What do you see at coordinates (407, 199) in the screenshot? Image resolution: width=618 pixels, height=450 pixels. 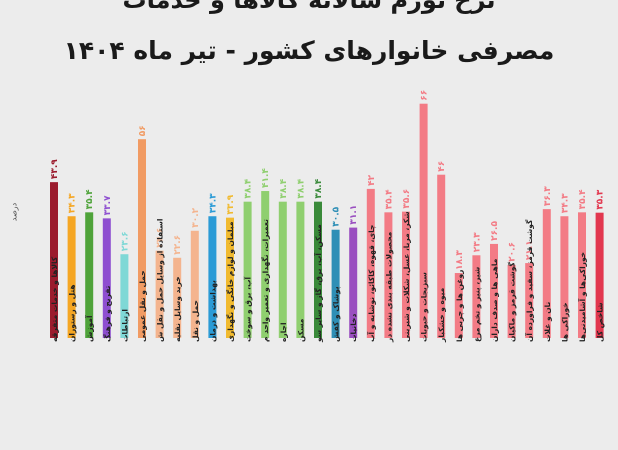 I see `value-label-21: ۳۵.۶` at bounding box center [407, 199].